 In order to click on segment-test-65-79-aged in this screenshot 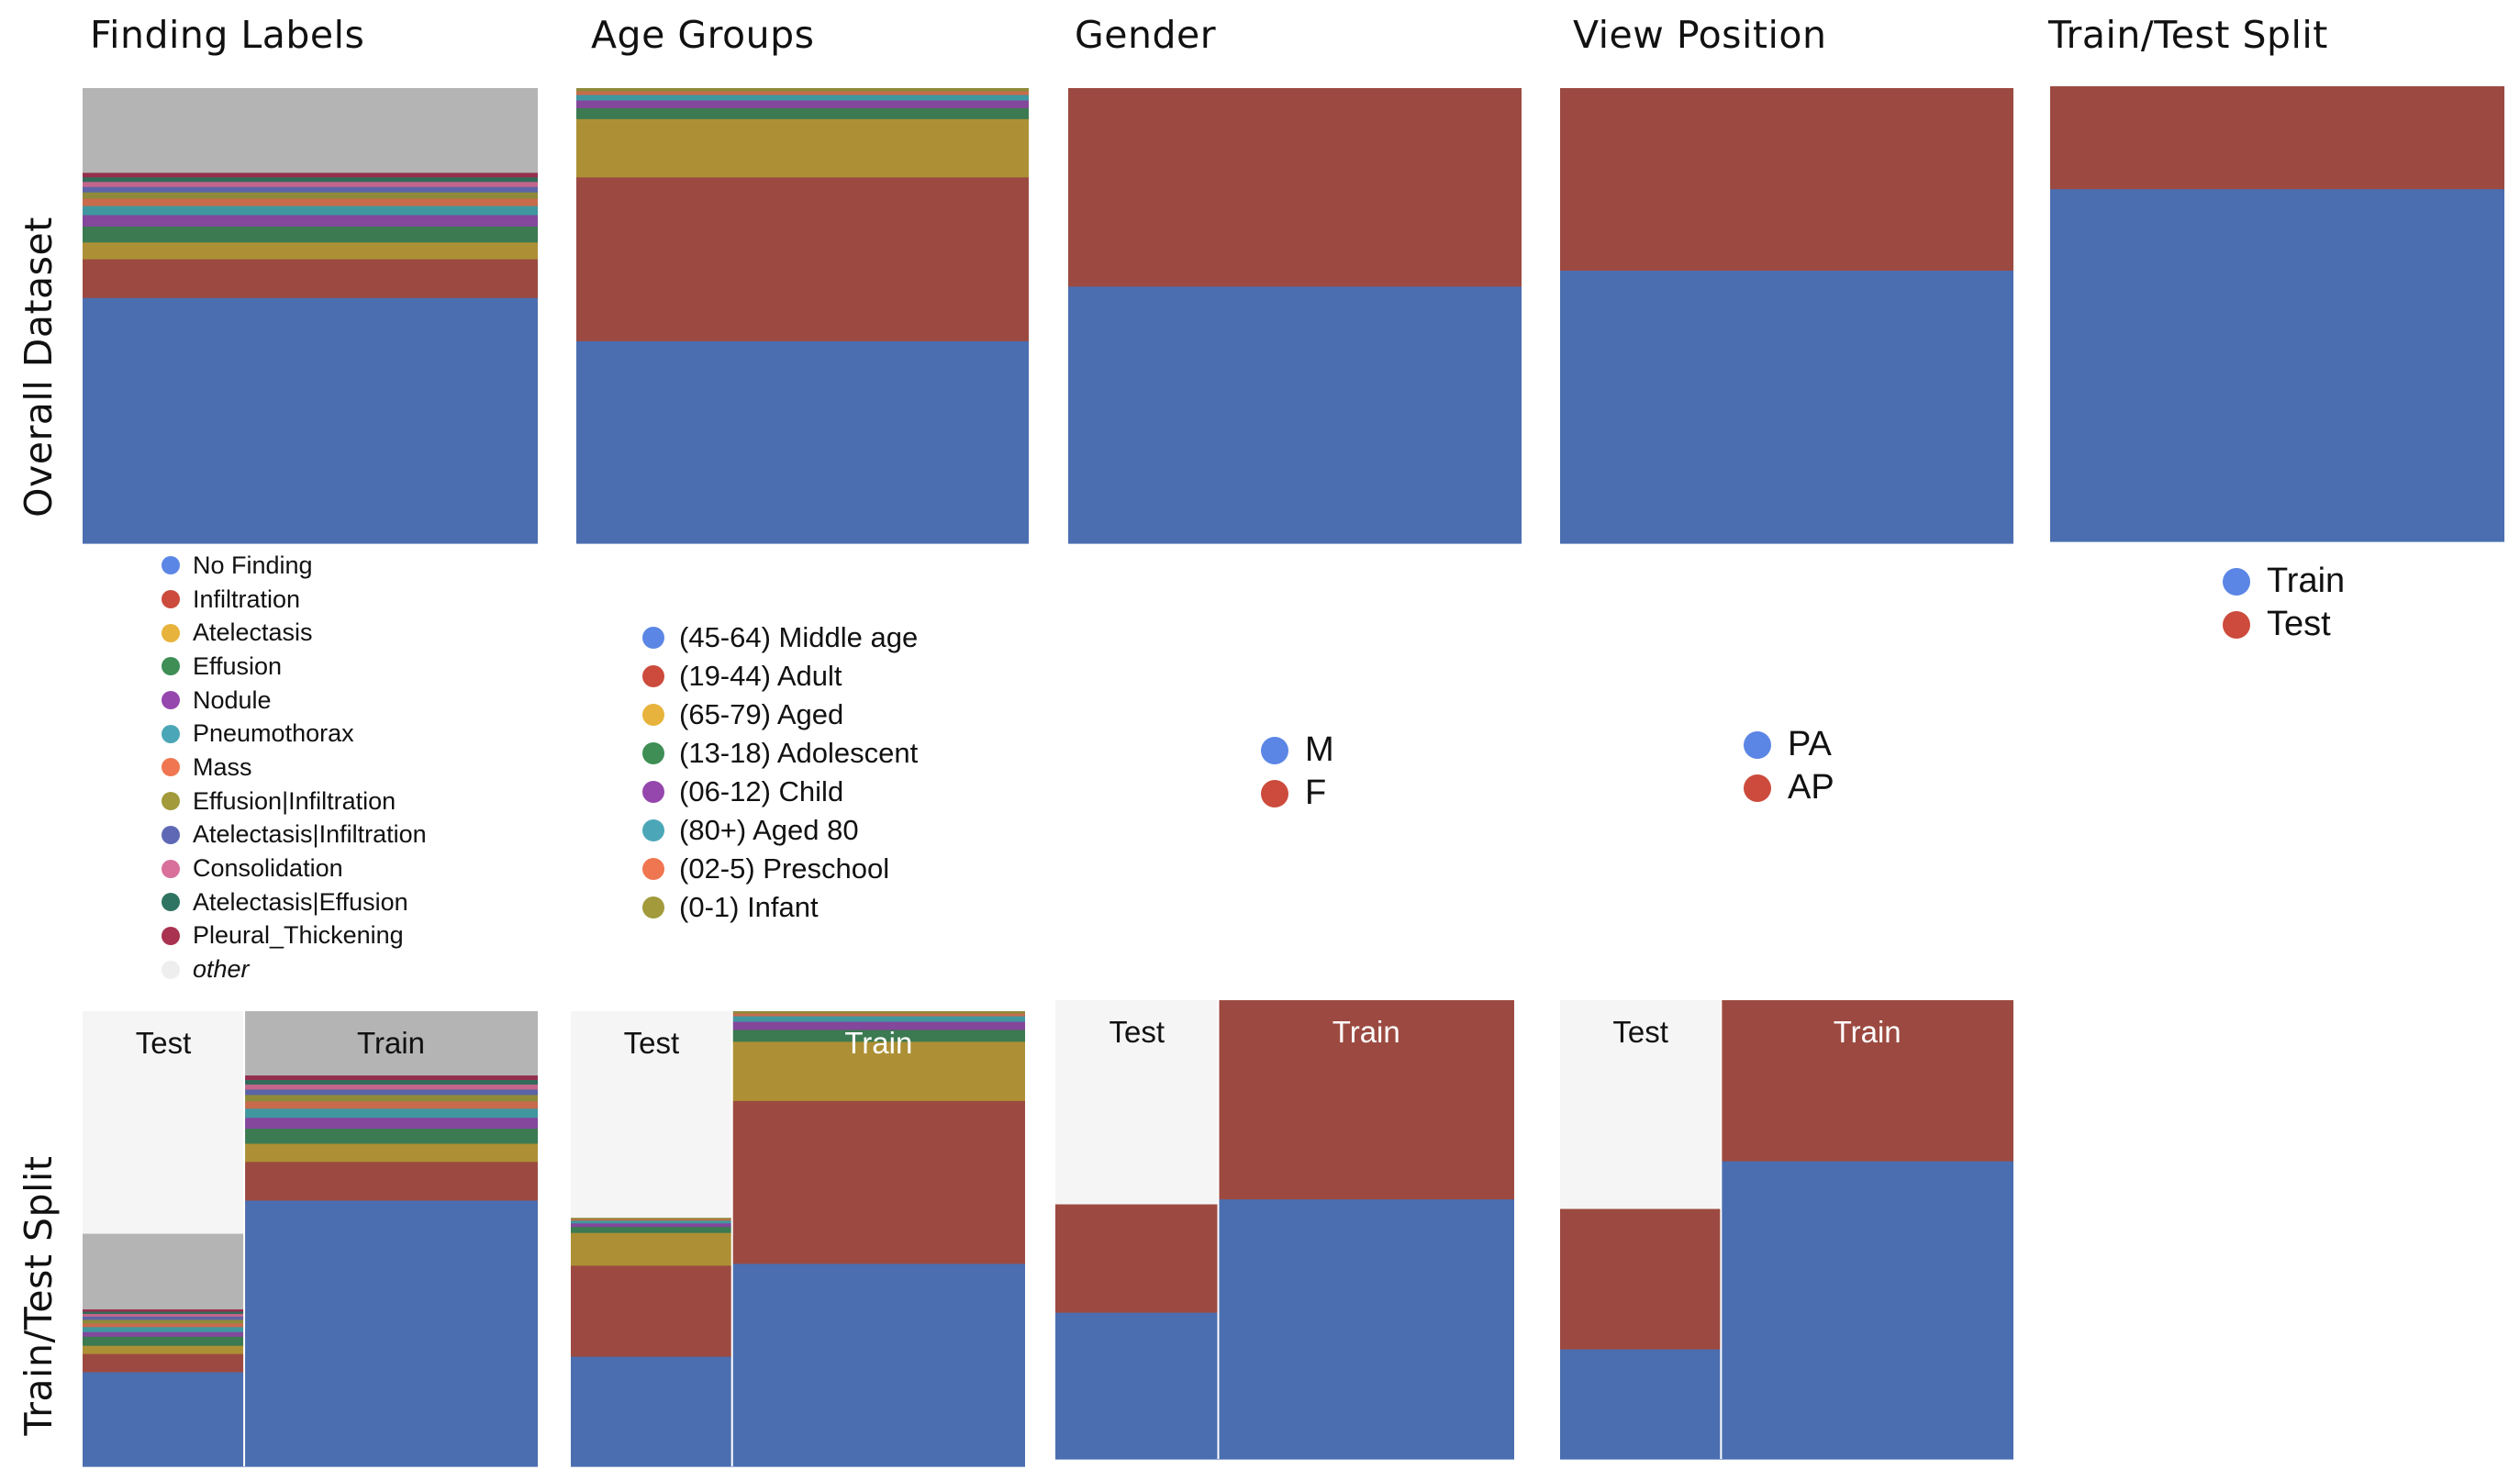, I will do `click(651, 1249)`.